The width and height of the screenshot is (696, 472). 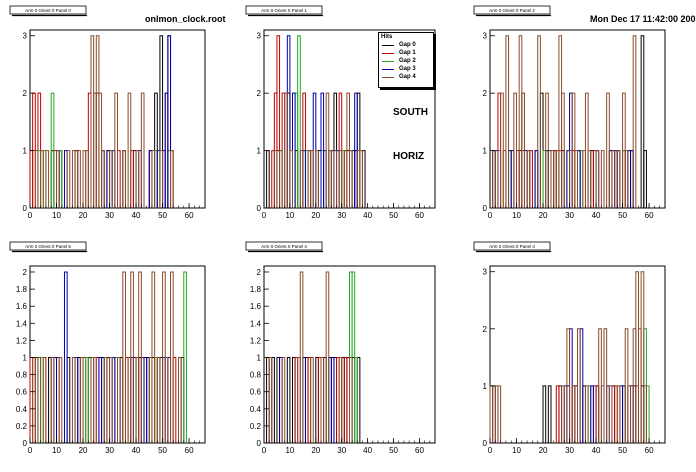 I want to click on south-label: SOUTH, so click(x=410, y=112).